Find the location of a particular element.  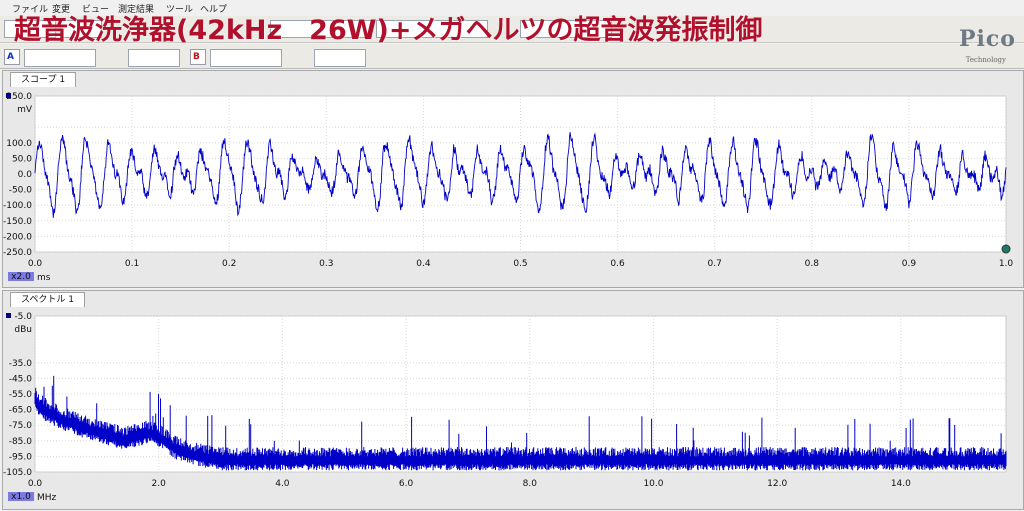

menu-file: ファイル is located at coordinates (30, 10).